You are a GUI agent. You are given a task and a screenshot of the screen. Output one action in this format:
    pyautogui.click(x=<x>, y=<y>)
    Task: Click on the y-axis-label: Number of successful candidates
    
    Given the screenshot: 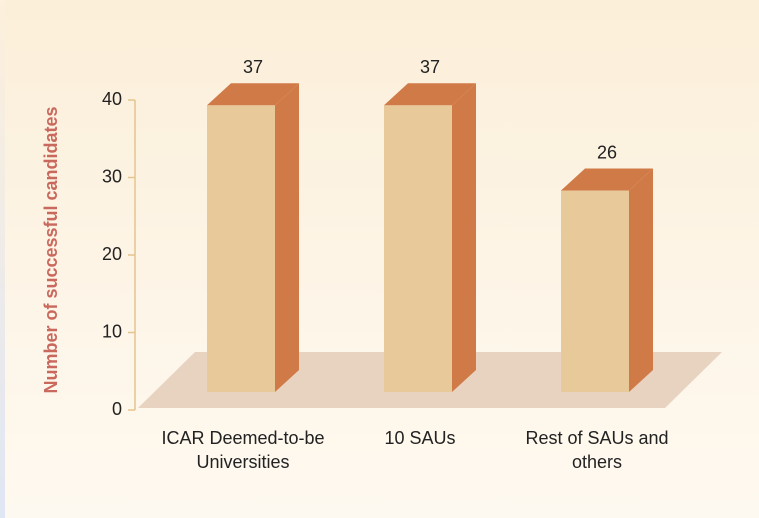 What is the action you would take?
    pyautogui.click(x=51, y=249)
    